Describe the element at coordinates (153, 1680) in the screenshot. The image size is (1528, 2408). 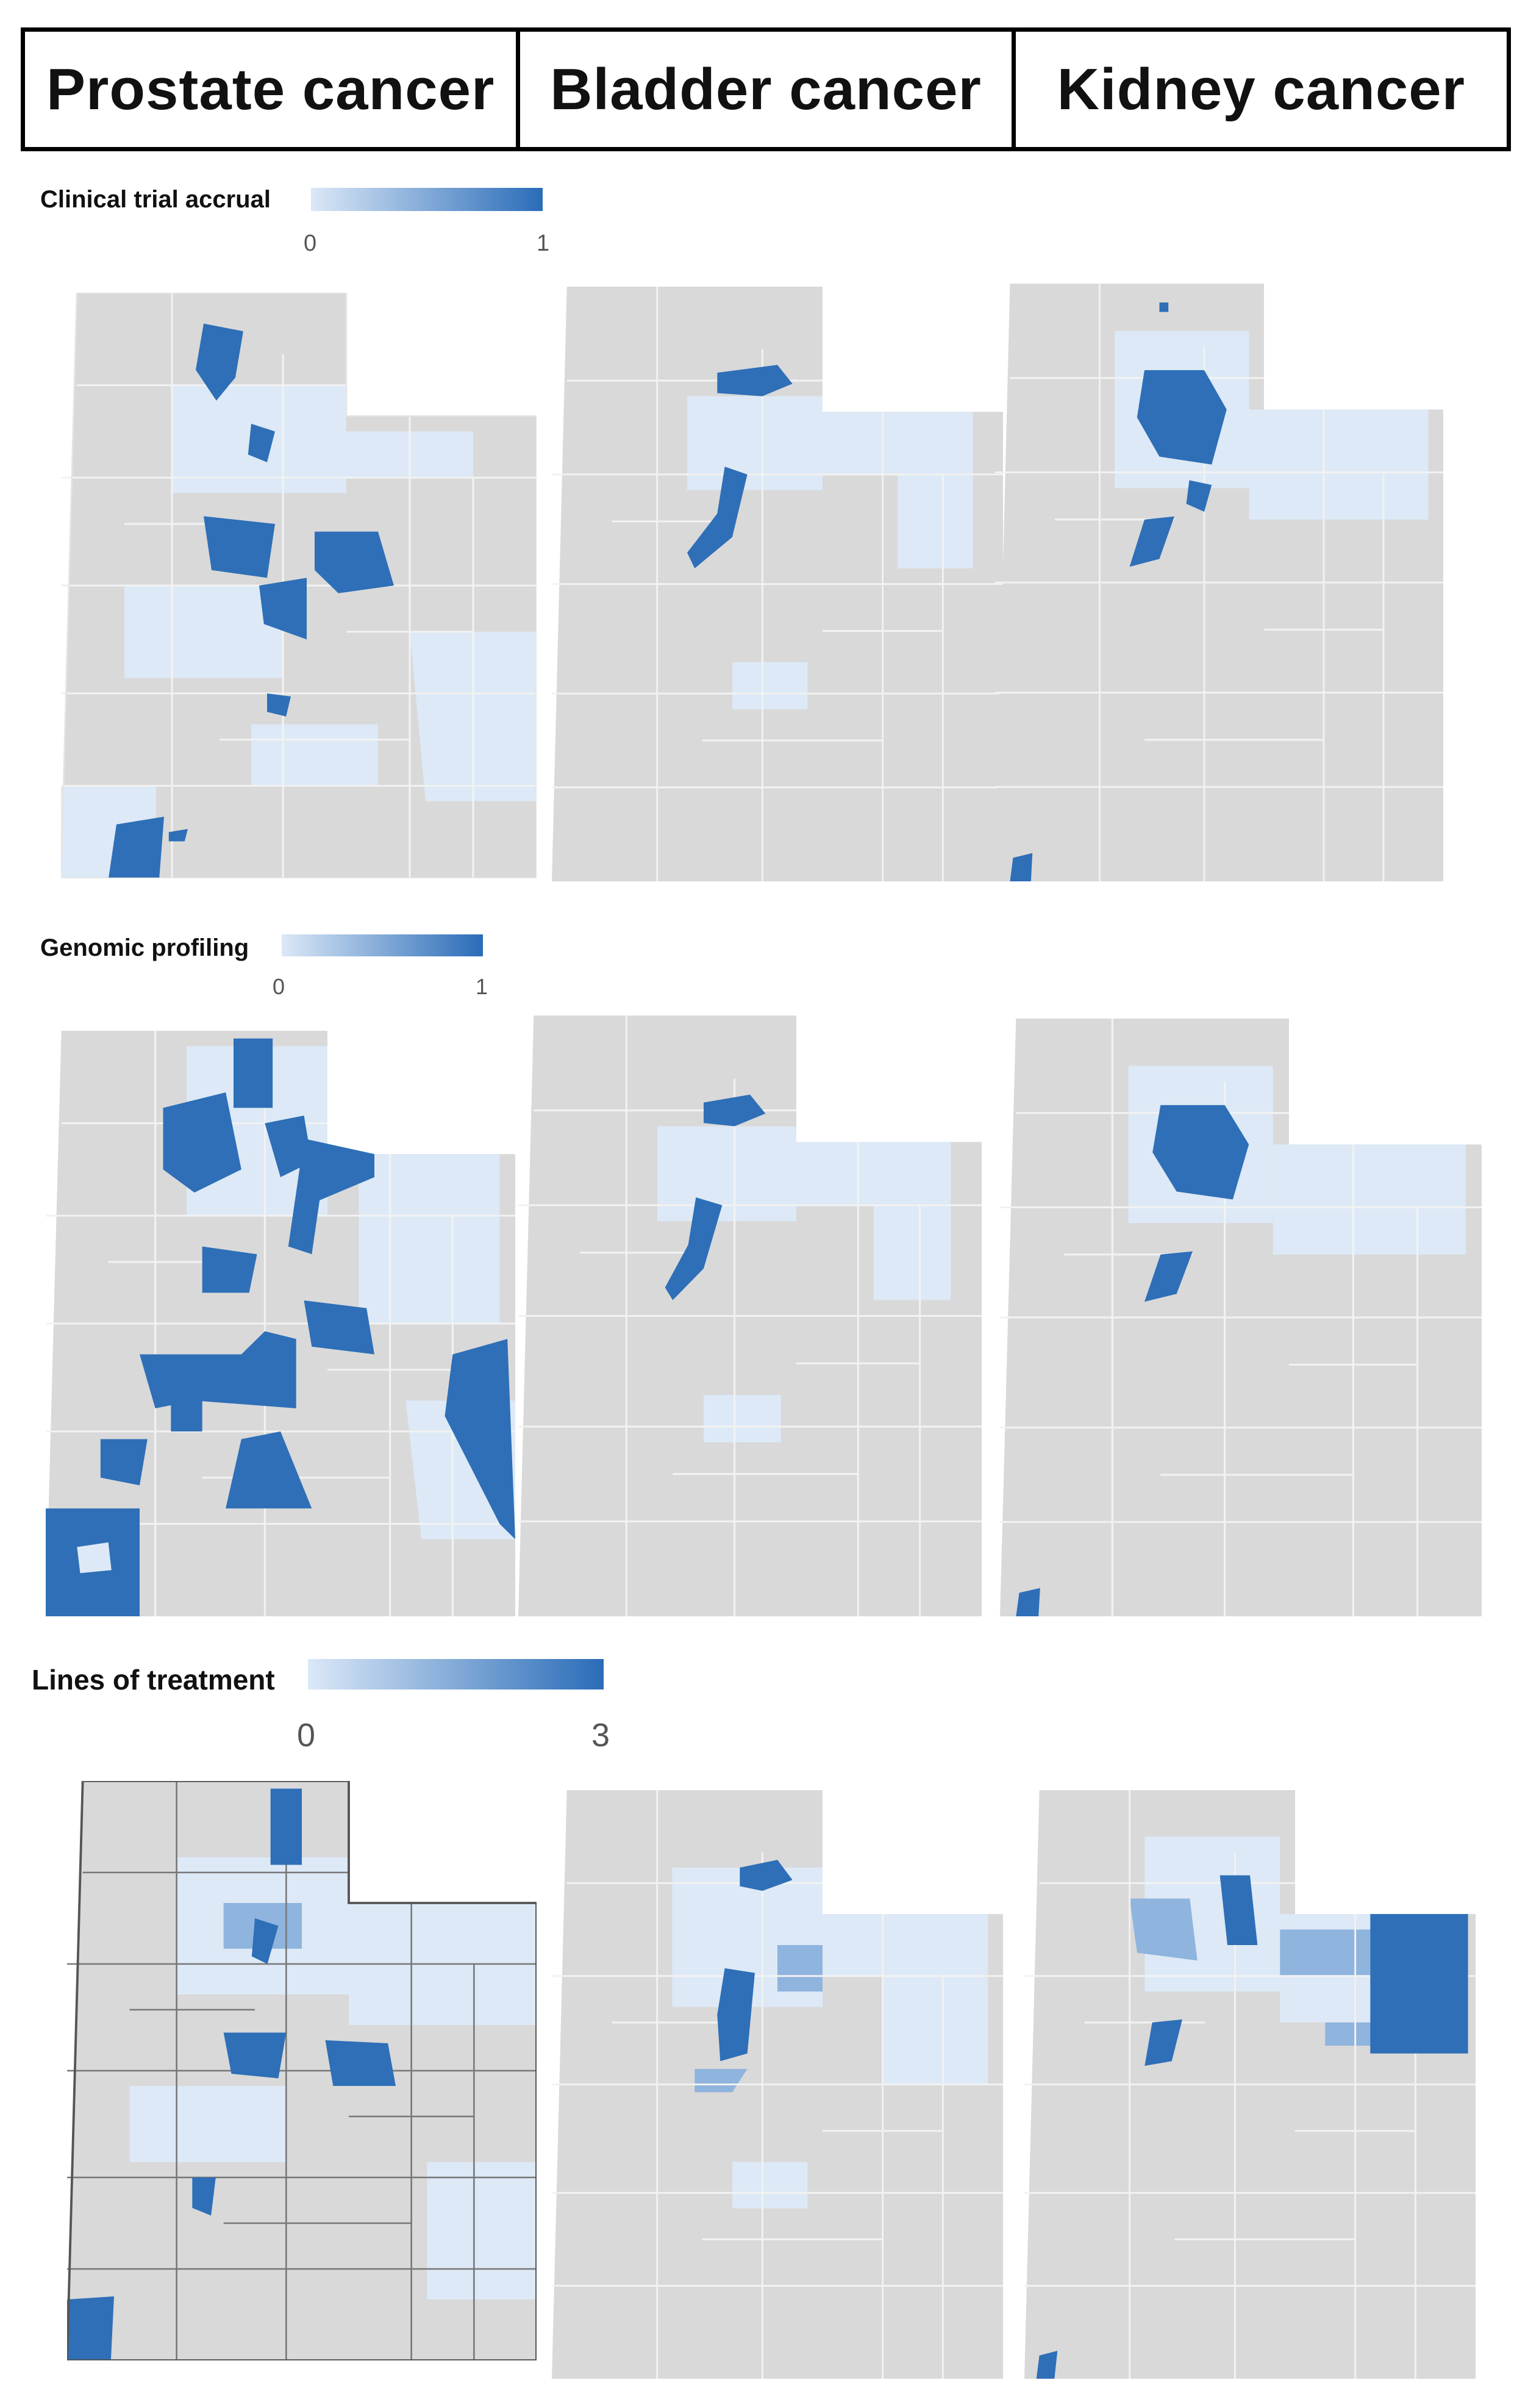
I see `legend-title: Lines of treatment` at that location.